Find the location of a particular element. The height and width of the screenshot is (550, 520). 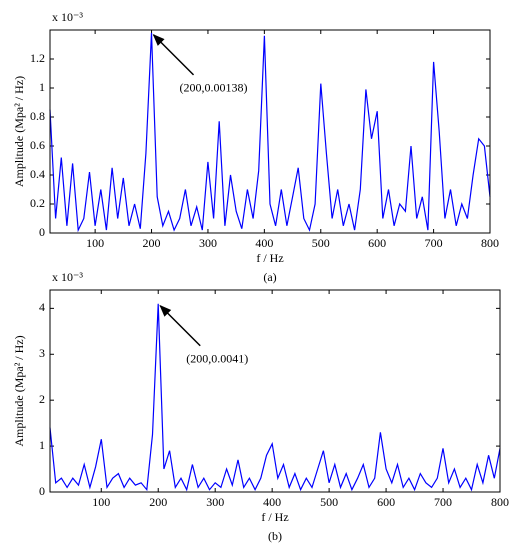

y-tick-label: 0.4 is located at coordinates (37, 174).